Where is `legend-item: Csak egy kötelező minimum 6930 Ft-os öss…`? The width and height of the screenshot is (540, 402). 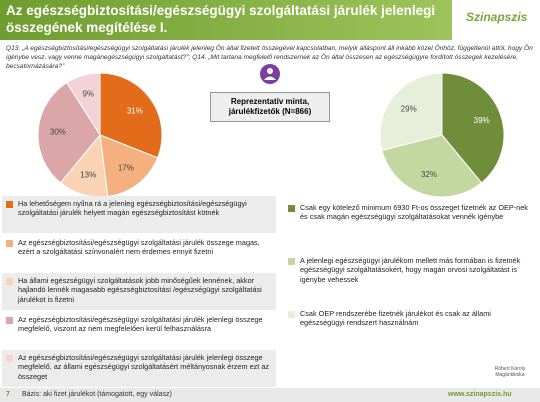 legend-item: Csak egy kötelező minimum 6930 Ft-os öss… is located at coordinates (411, 225).